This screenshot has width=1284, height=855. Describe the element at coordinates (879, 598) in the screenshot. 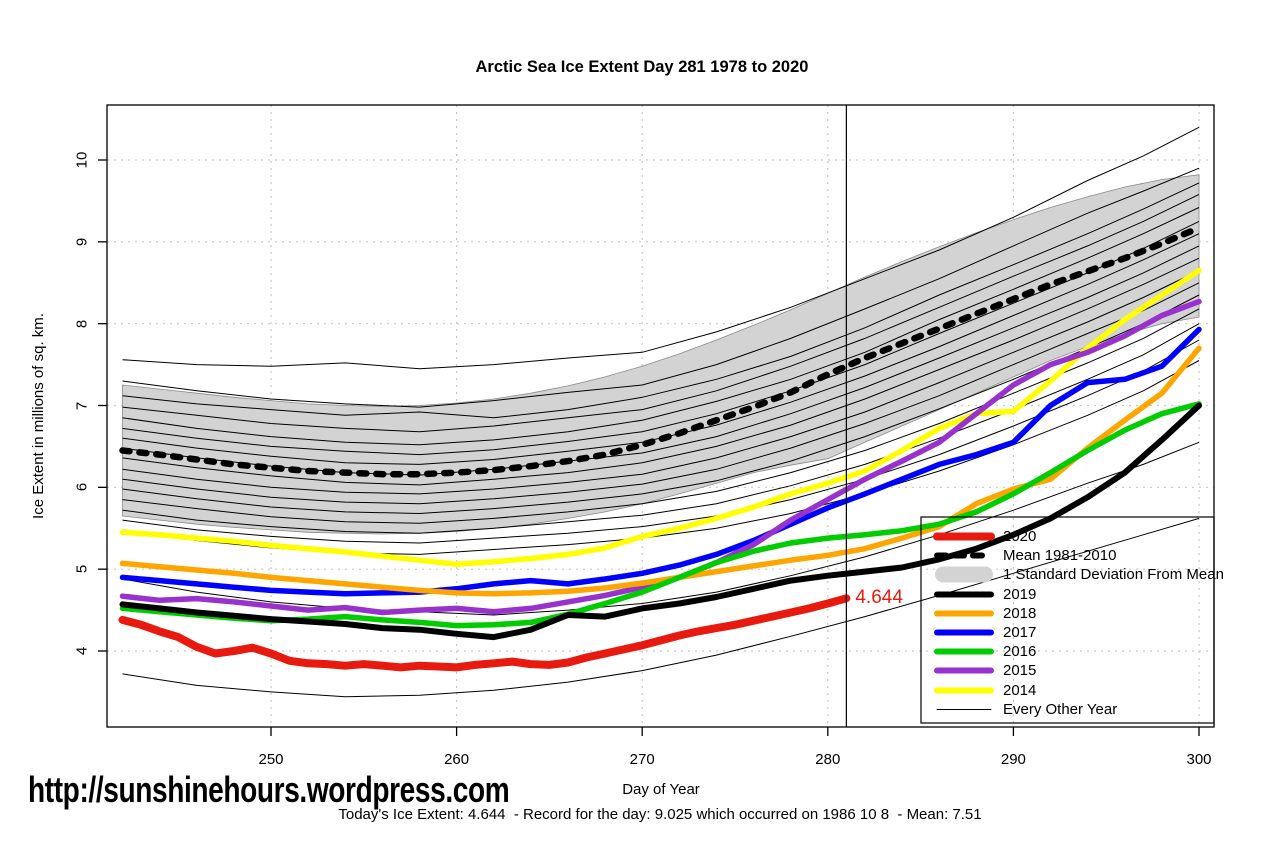

I see `current-value-annotation: 4.644` at that location.